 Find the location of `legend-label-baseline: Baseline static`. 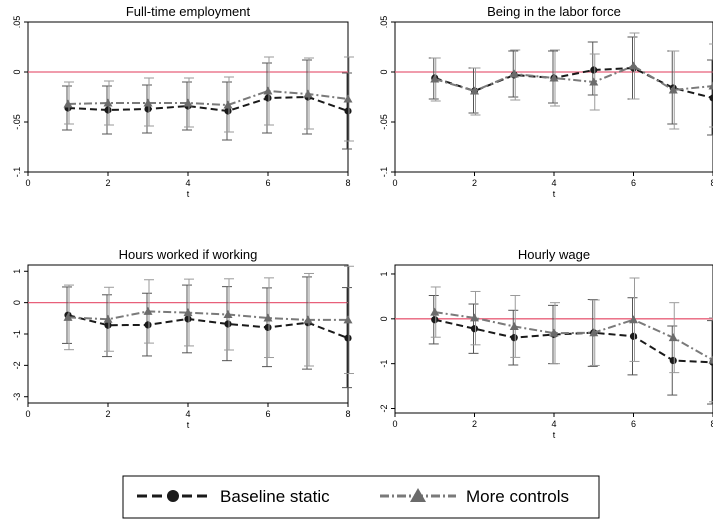

legend-label-baseline: Baseline static is located at coordinates (275, 496).